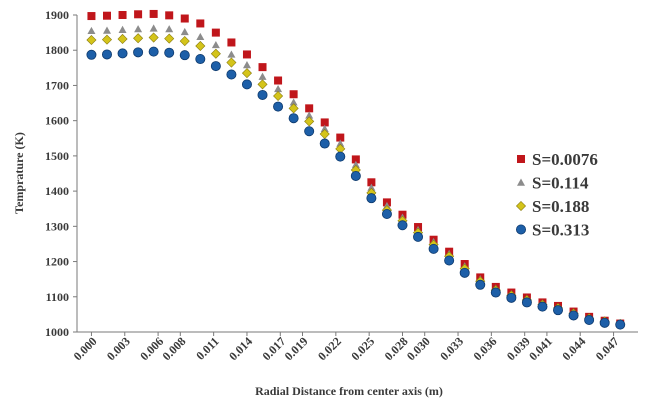 The width and height of the screenshot is (649, 401). I want to click on x-tick-label: 0.025, so click(362, 348).